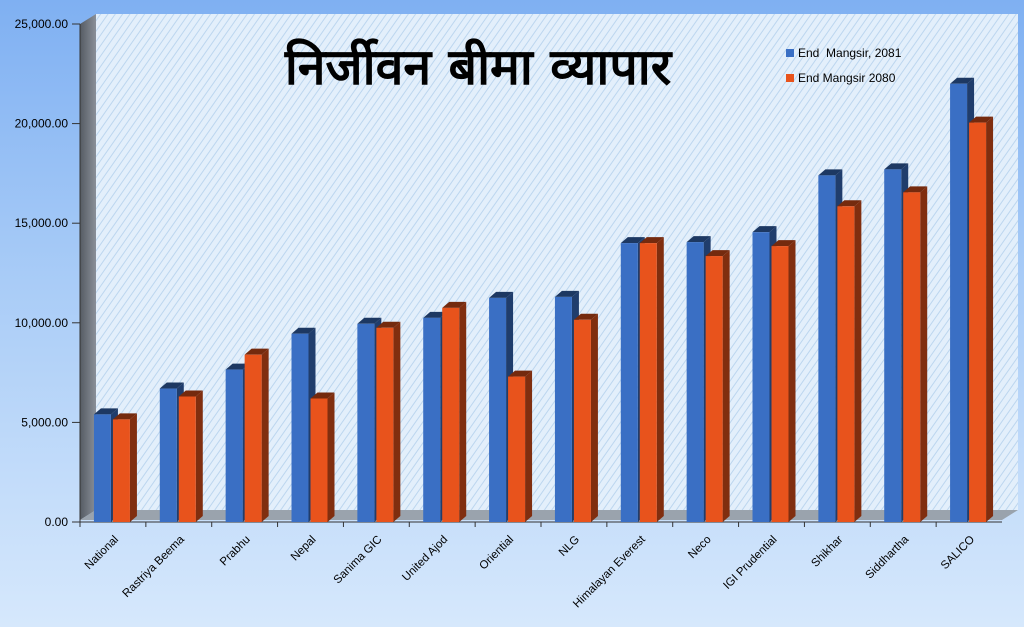  What do you see at coordinates (850, 53) in the screenshot?
I see `legend-label-2081: End Mangsir, 2081` at bounding box center [850, 53].